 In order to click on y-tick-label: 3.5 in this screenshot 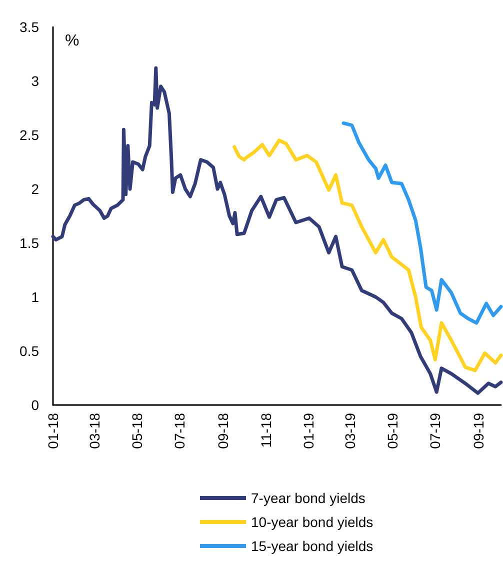, I will do `click(30, 27)`.